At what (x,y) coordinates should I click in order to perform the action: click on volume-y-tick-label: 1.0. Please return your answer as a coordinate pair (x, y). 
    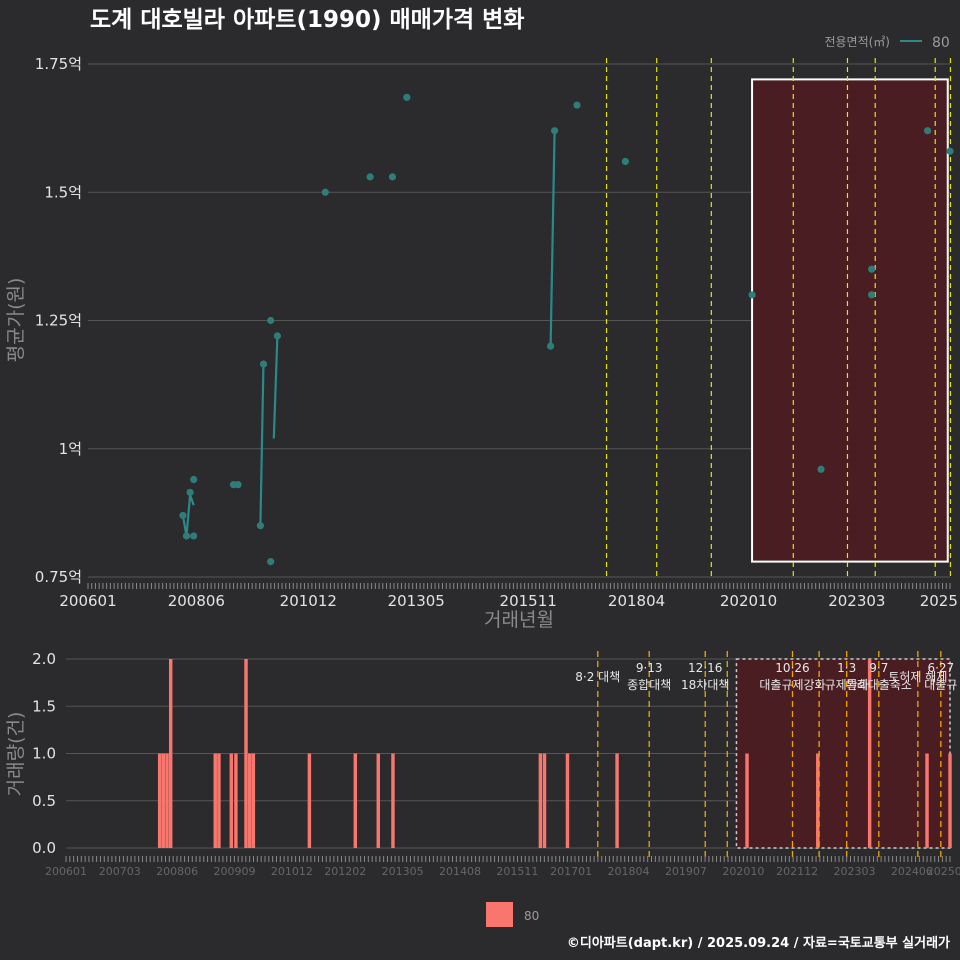
    Looking at the image, I should click on (44, 754).